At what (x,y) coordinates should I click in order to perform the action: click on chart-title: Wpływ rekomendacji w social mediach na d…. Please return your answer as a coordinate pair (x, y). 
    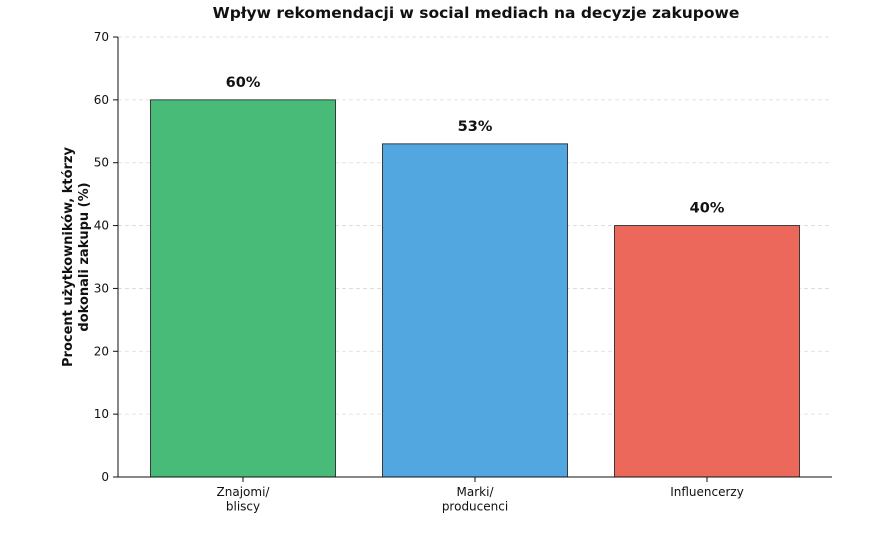
    Looking at the image, I should click on (476, 13).